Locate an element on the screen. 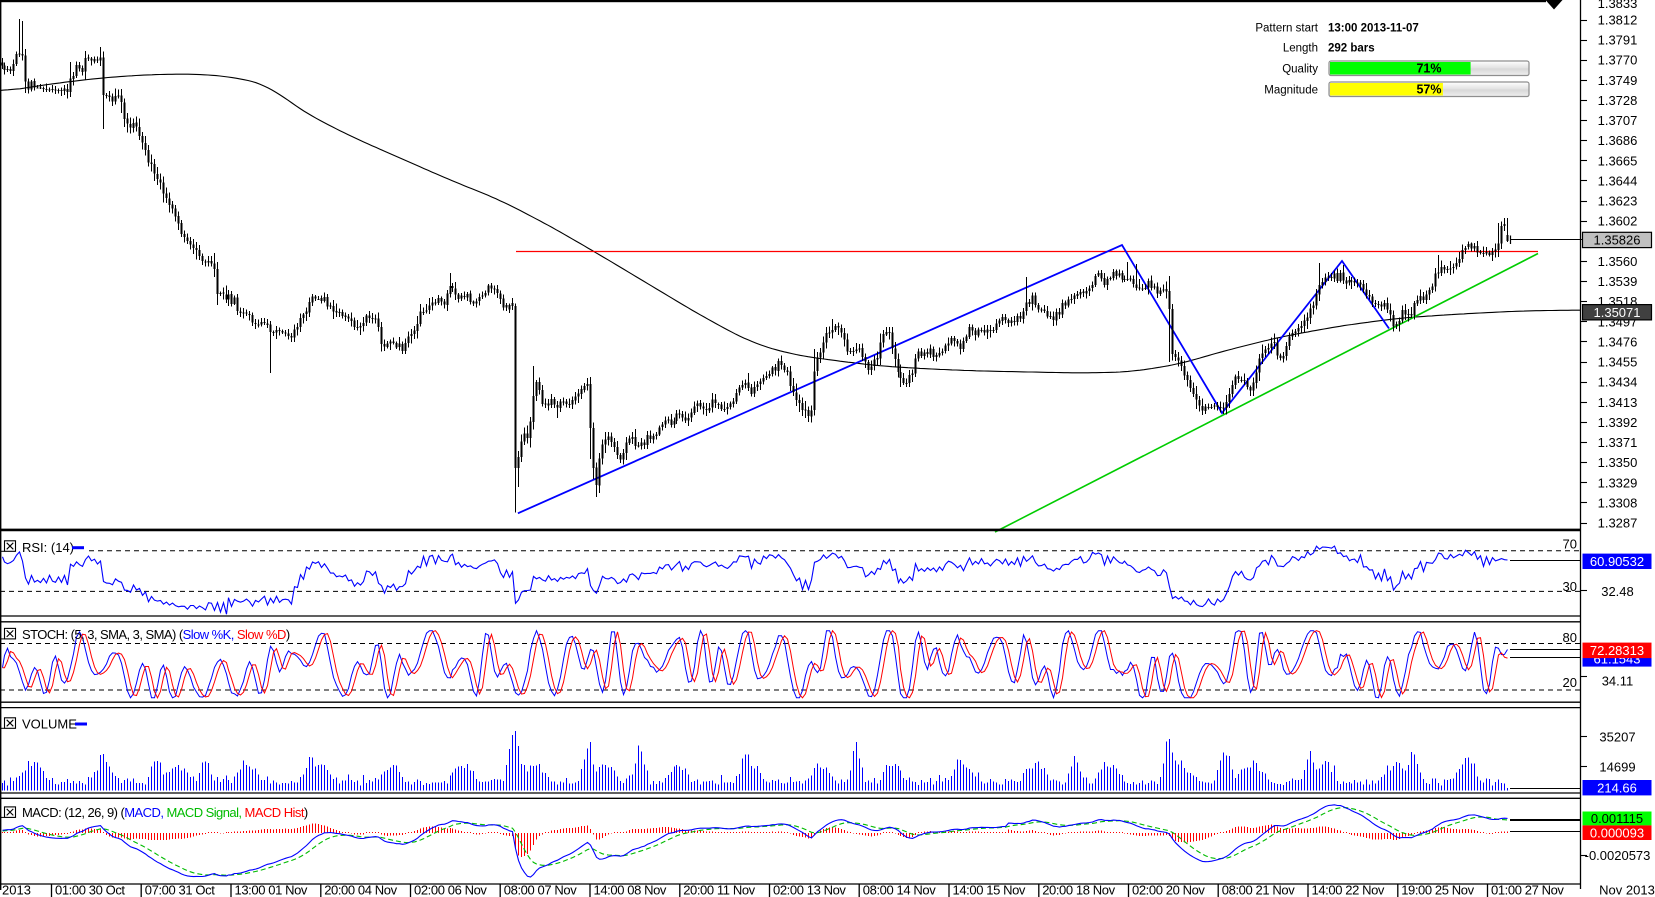 The height and width of the screenshot is (897, 1655). svg-text: 71% is located at coordinates (1428, 69).